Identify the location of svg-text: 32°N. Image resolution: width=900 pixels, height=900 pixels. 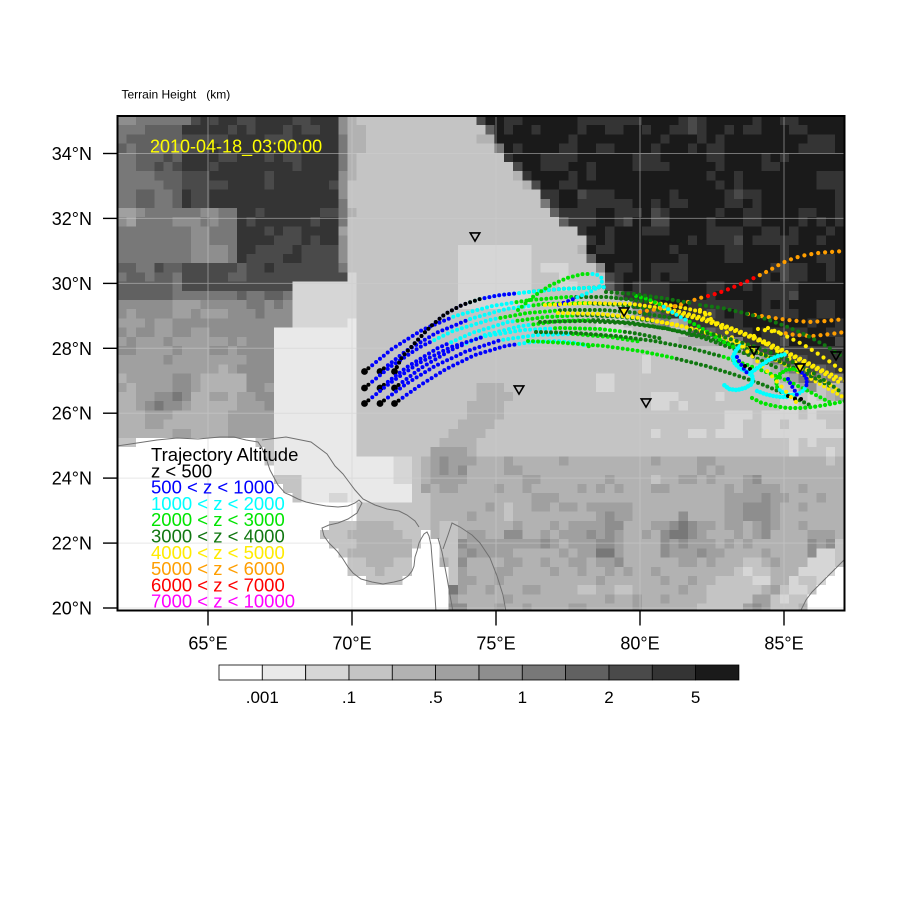
(72, 219).